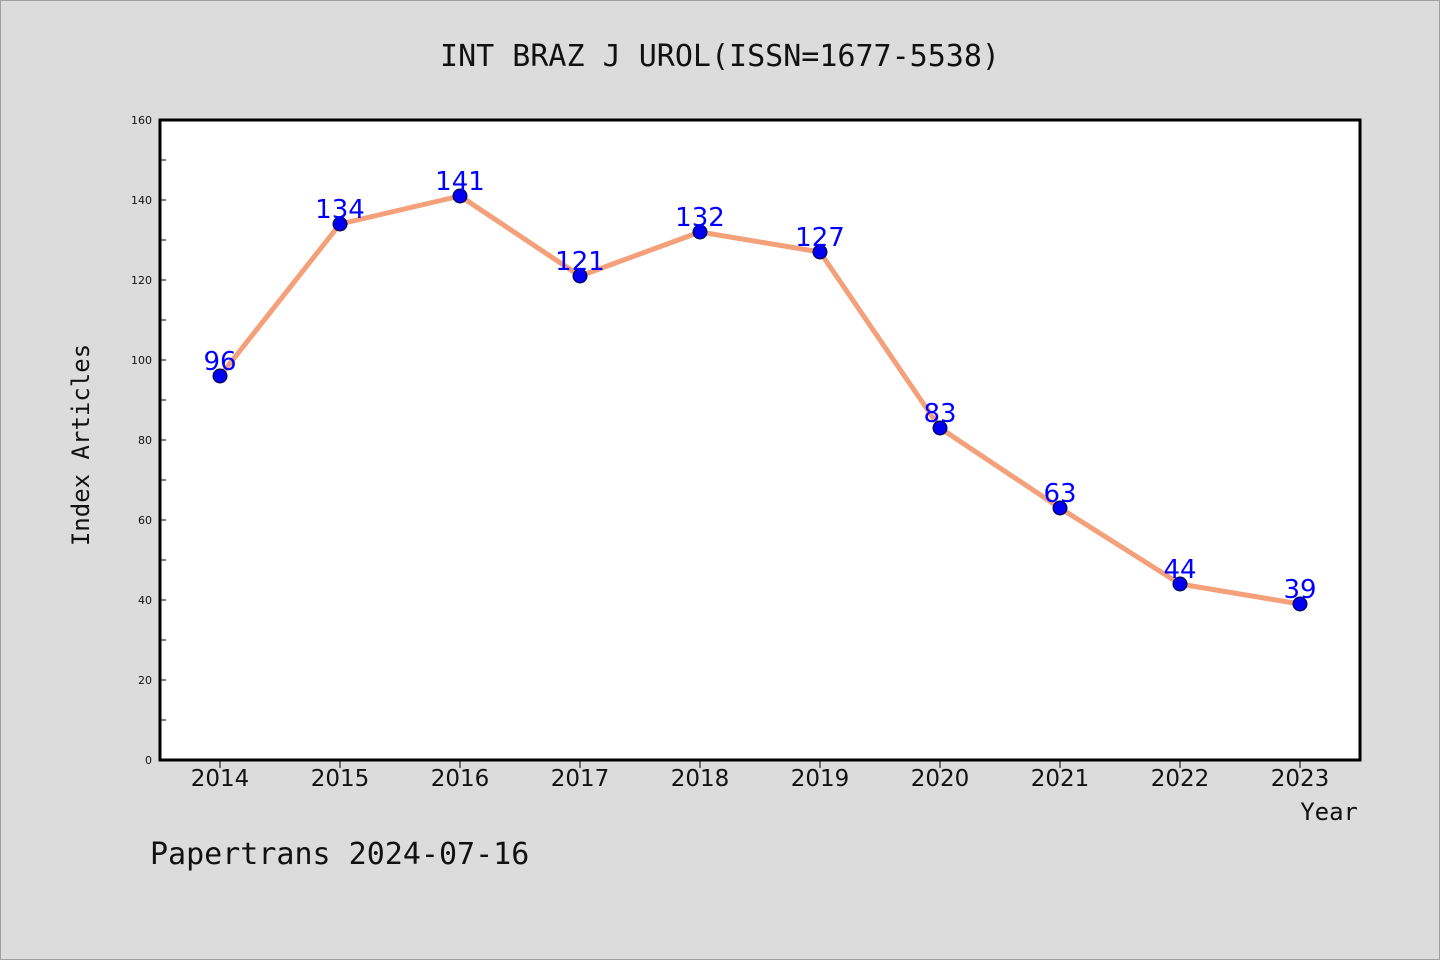 Image resolution: width=1440 pixels, height=960 pixels. I want to click on data-label: 96, so click(219, 362).